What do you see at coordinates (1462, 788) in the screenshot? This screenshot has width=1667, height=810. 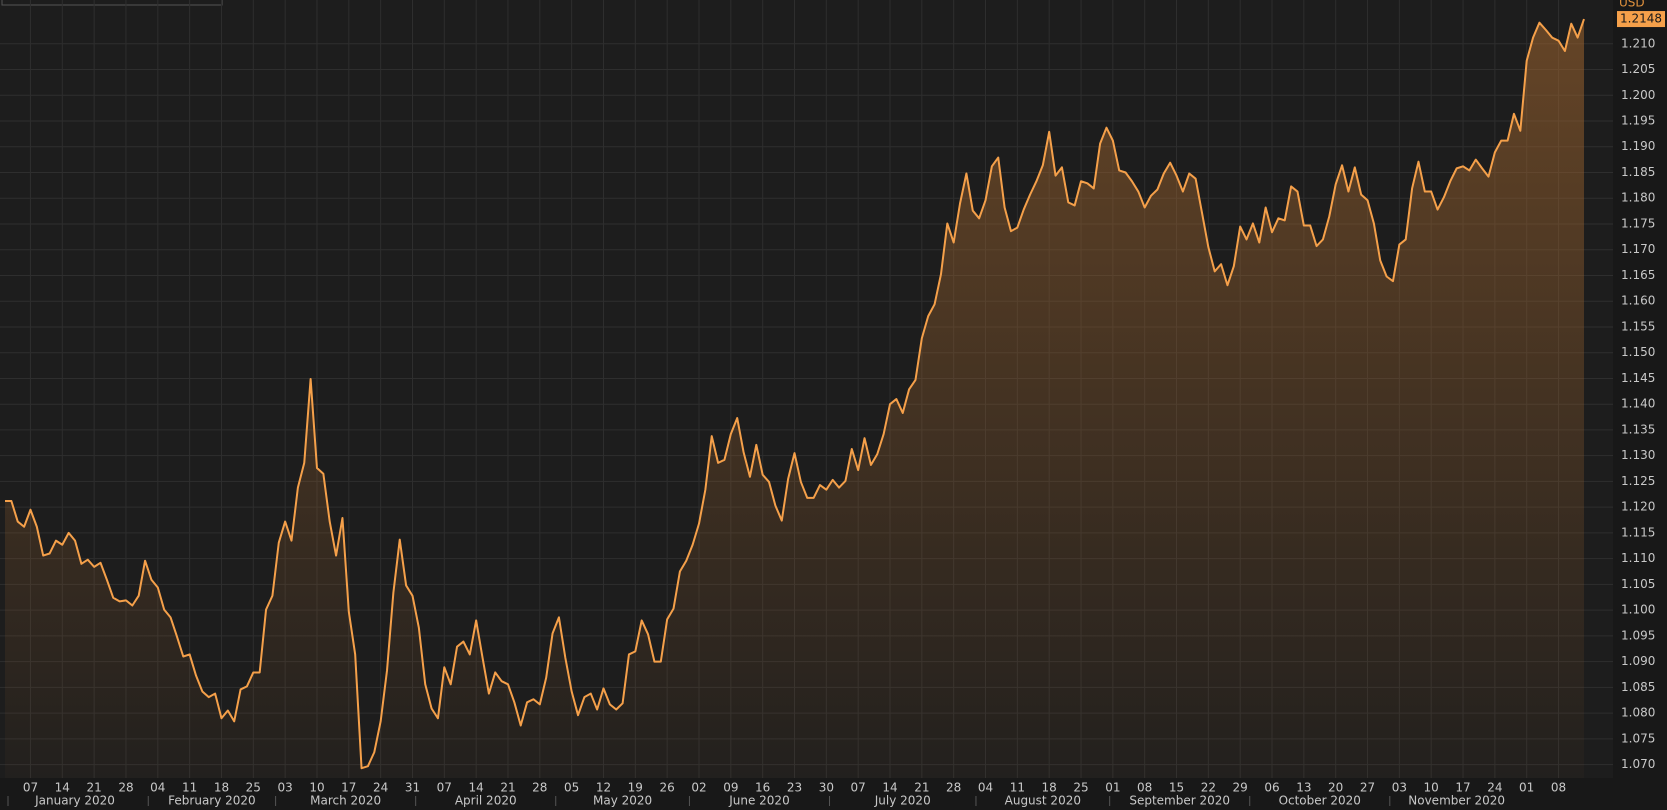 I see `x-tick-label: 17` at bounding box center [1462, 788].